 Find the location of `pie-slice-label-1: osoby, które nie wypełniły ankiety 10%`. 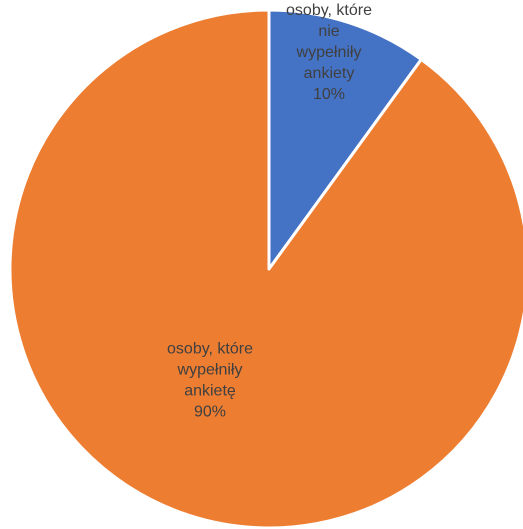

pie-slice-label-1: osoby, które nie wypełniły ankiety 10% is located at coordinates (329, 52).